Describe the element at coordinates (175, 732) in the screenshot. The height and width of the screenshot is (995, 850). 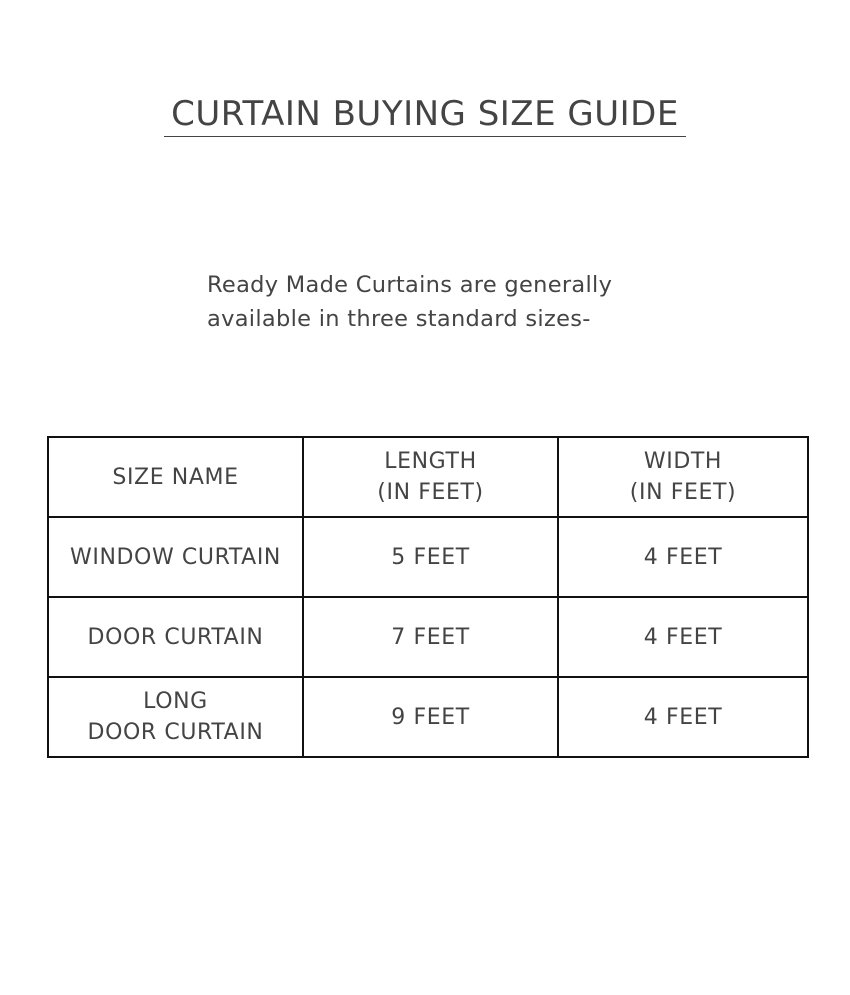
I see `size-name-line-2: DOOR CURTAIN` at that location.